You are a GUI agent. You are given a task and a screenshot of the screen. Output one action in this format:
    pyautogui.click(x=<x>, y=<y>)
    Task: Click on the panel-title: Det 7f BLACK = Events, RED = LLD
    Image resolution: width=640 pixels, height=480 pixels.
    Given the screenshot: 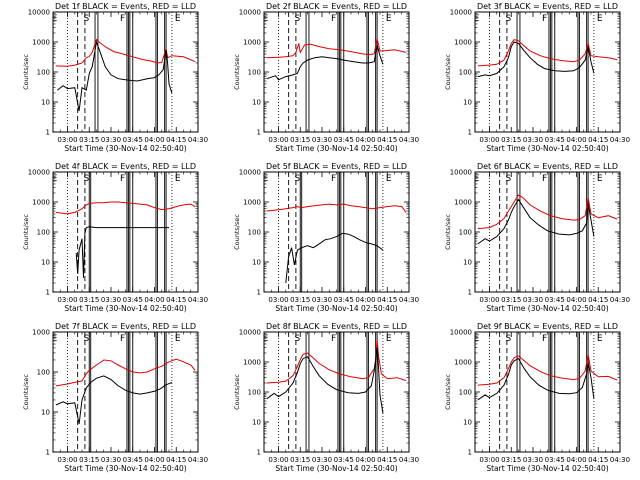 What is the action you would take?
    pyautogui.click(x=125, y=326)
    